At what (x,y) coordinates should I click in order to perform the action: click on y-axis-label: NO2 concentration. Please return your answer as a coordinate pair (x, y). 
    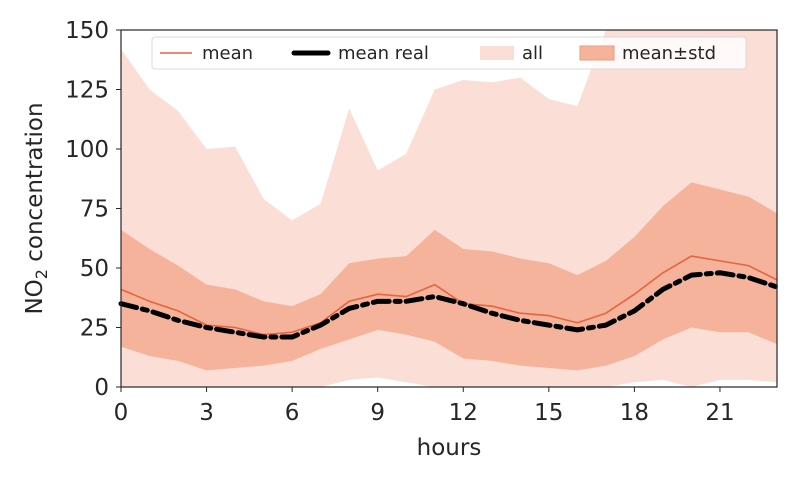
    Looking at the image, I should click on (36, 208).